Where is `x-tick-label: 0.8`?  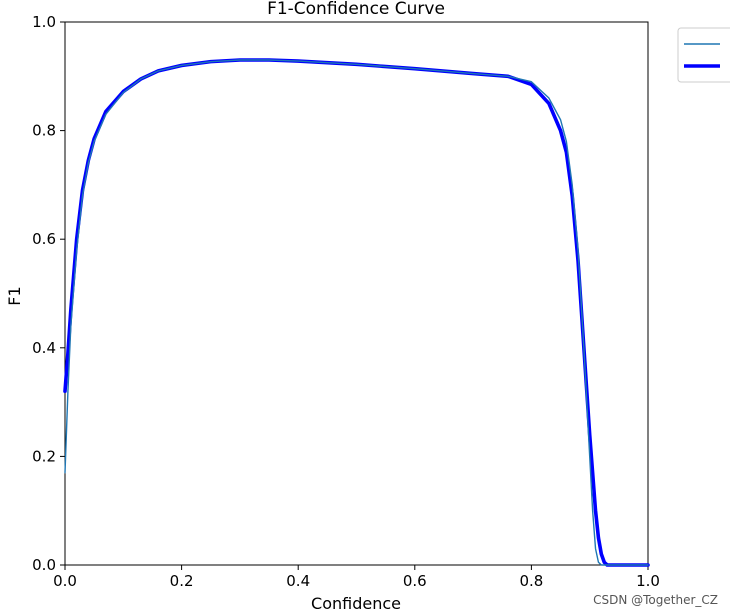 x-tick-label: 0.8 is located at coordinates (531, 581).